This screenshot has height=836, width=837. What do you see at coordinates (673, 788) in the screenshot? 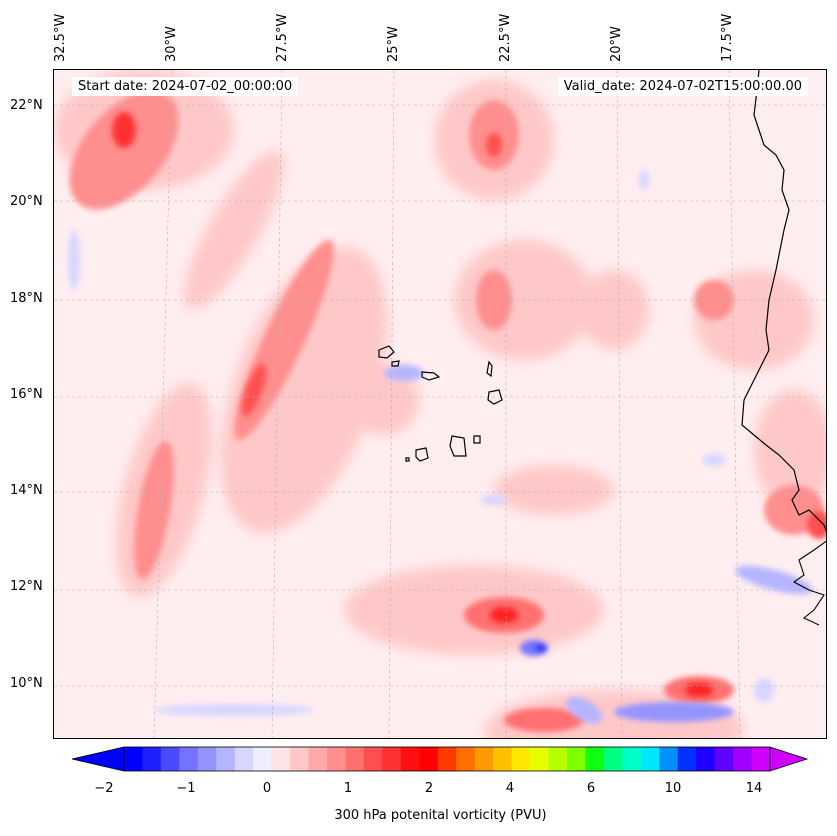
I see `colorbar-tick: 10` at bounding box center [673, 788].